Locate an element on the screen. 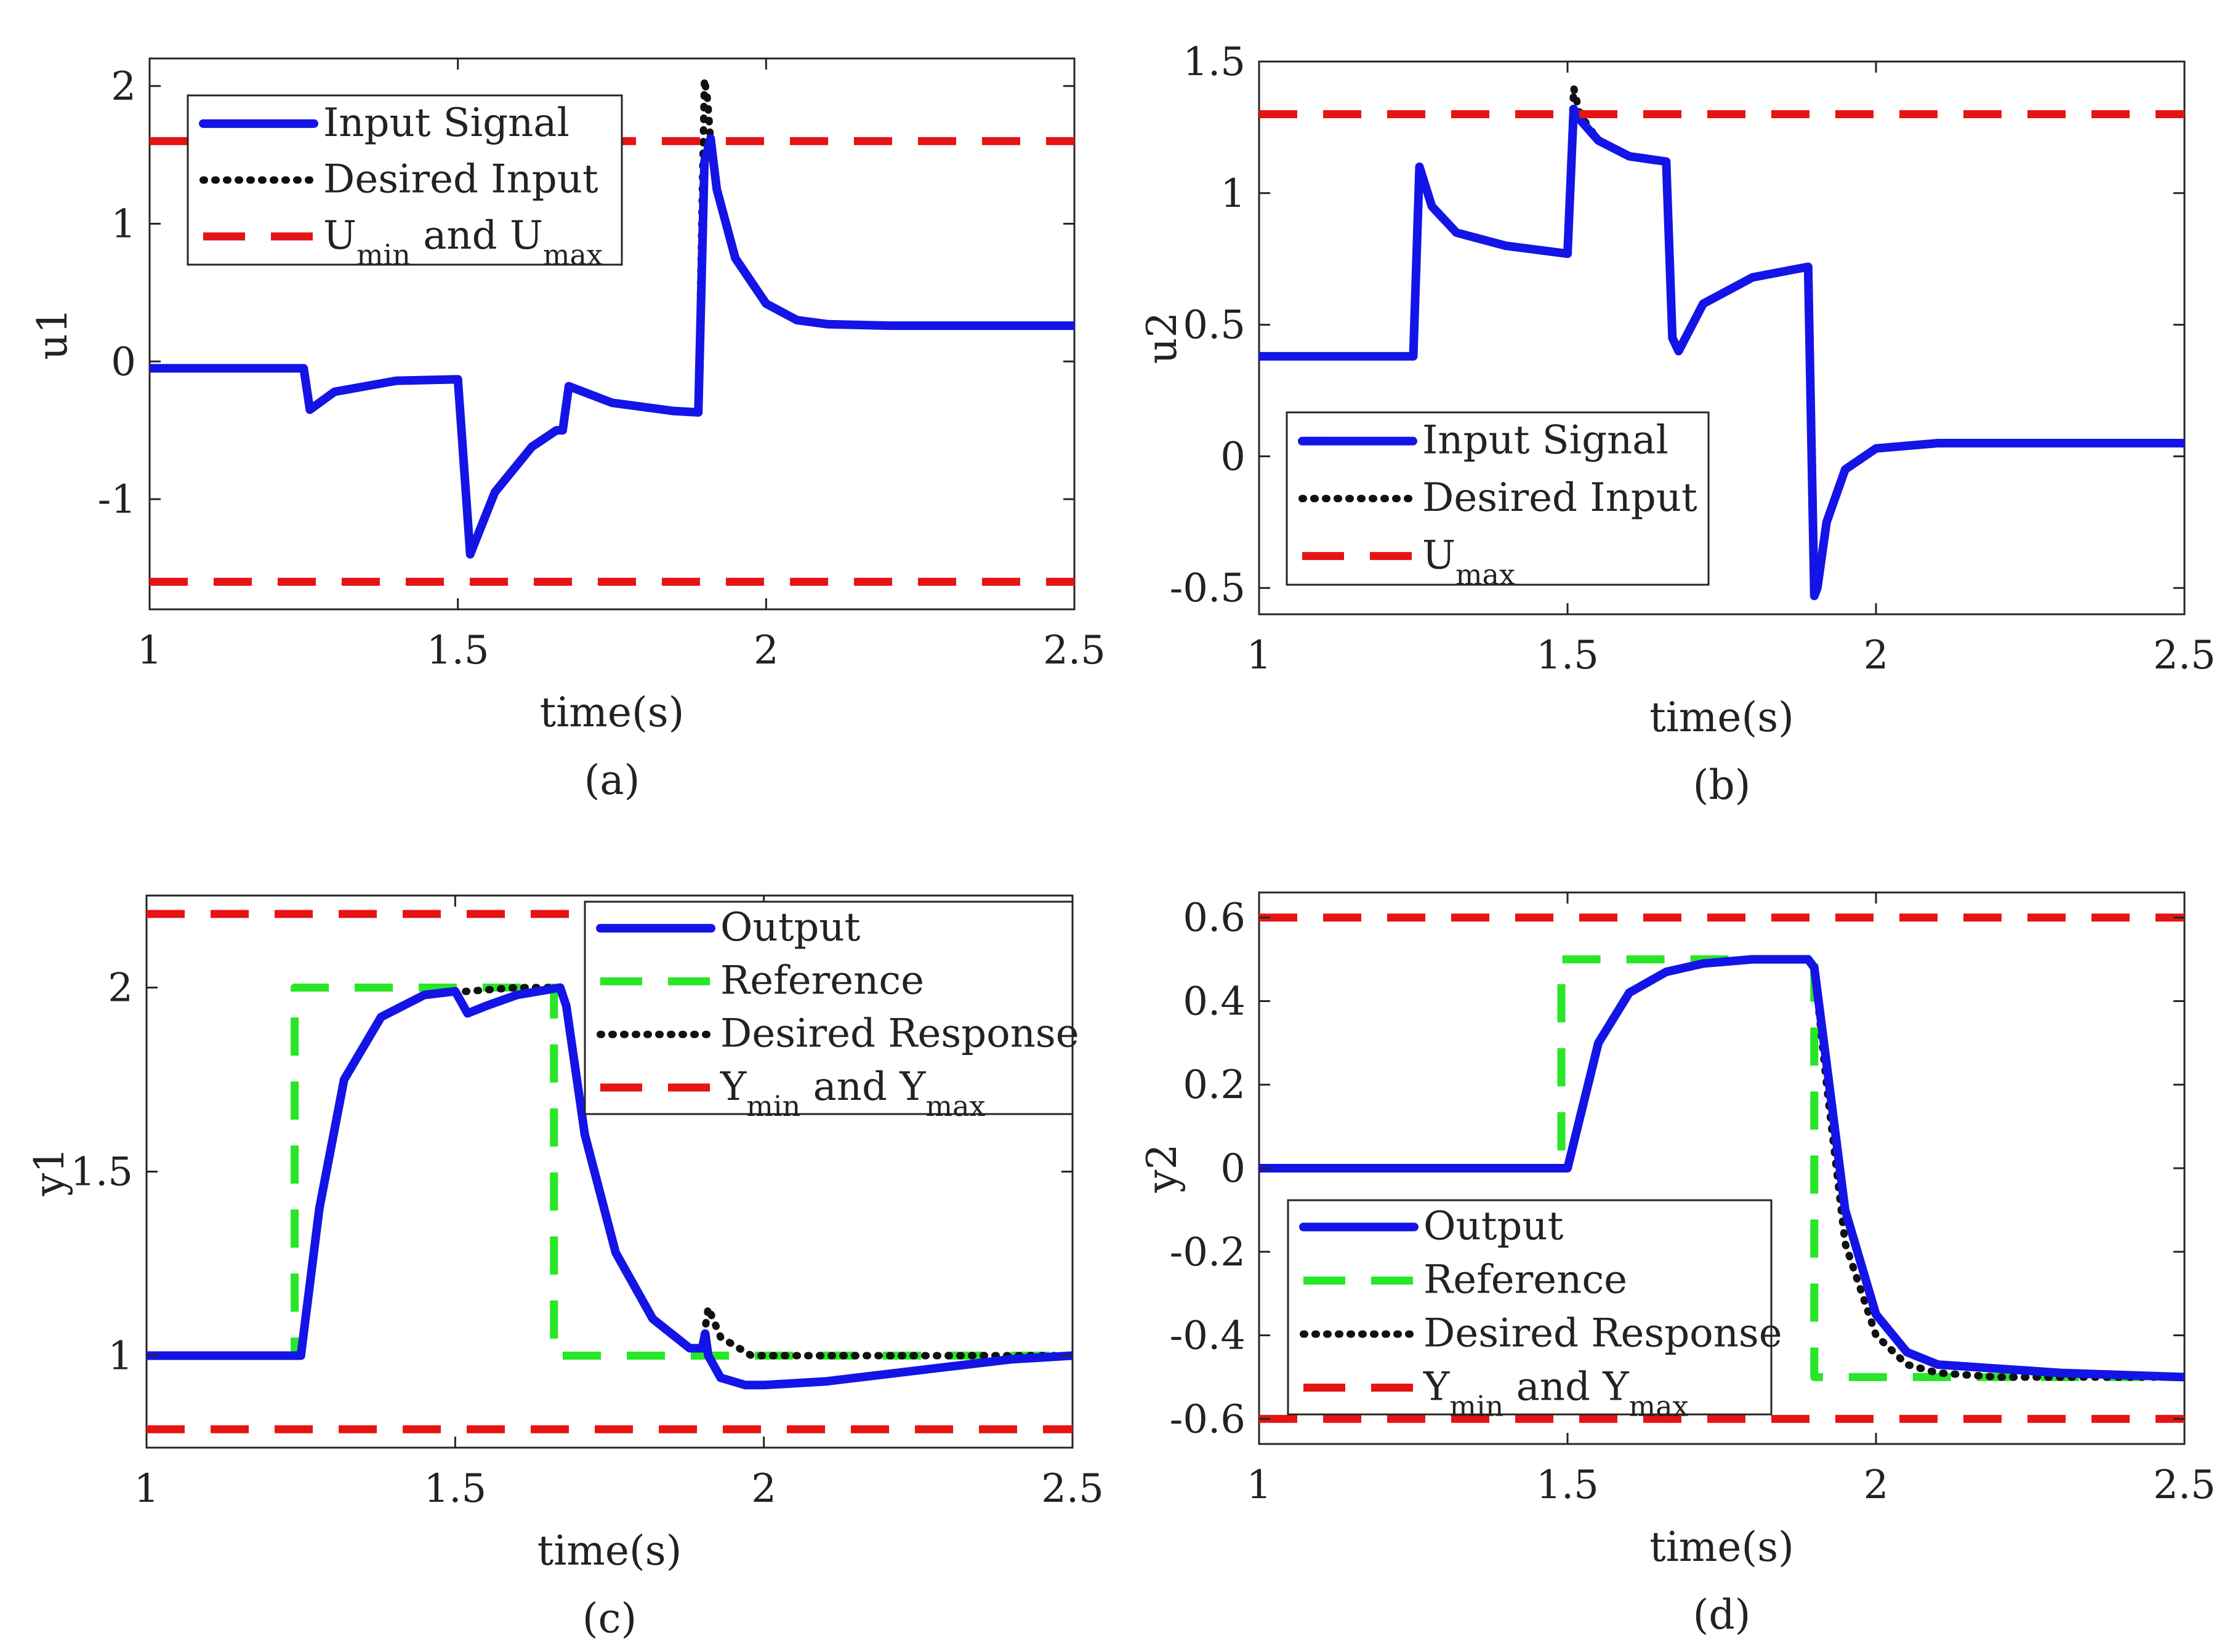 Image resolution: width=2230 pixels, height=1652 pixels. y-tick-label: -0.5 is located at coordinates (1208, 588).